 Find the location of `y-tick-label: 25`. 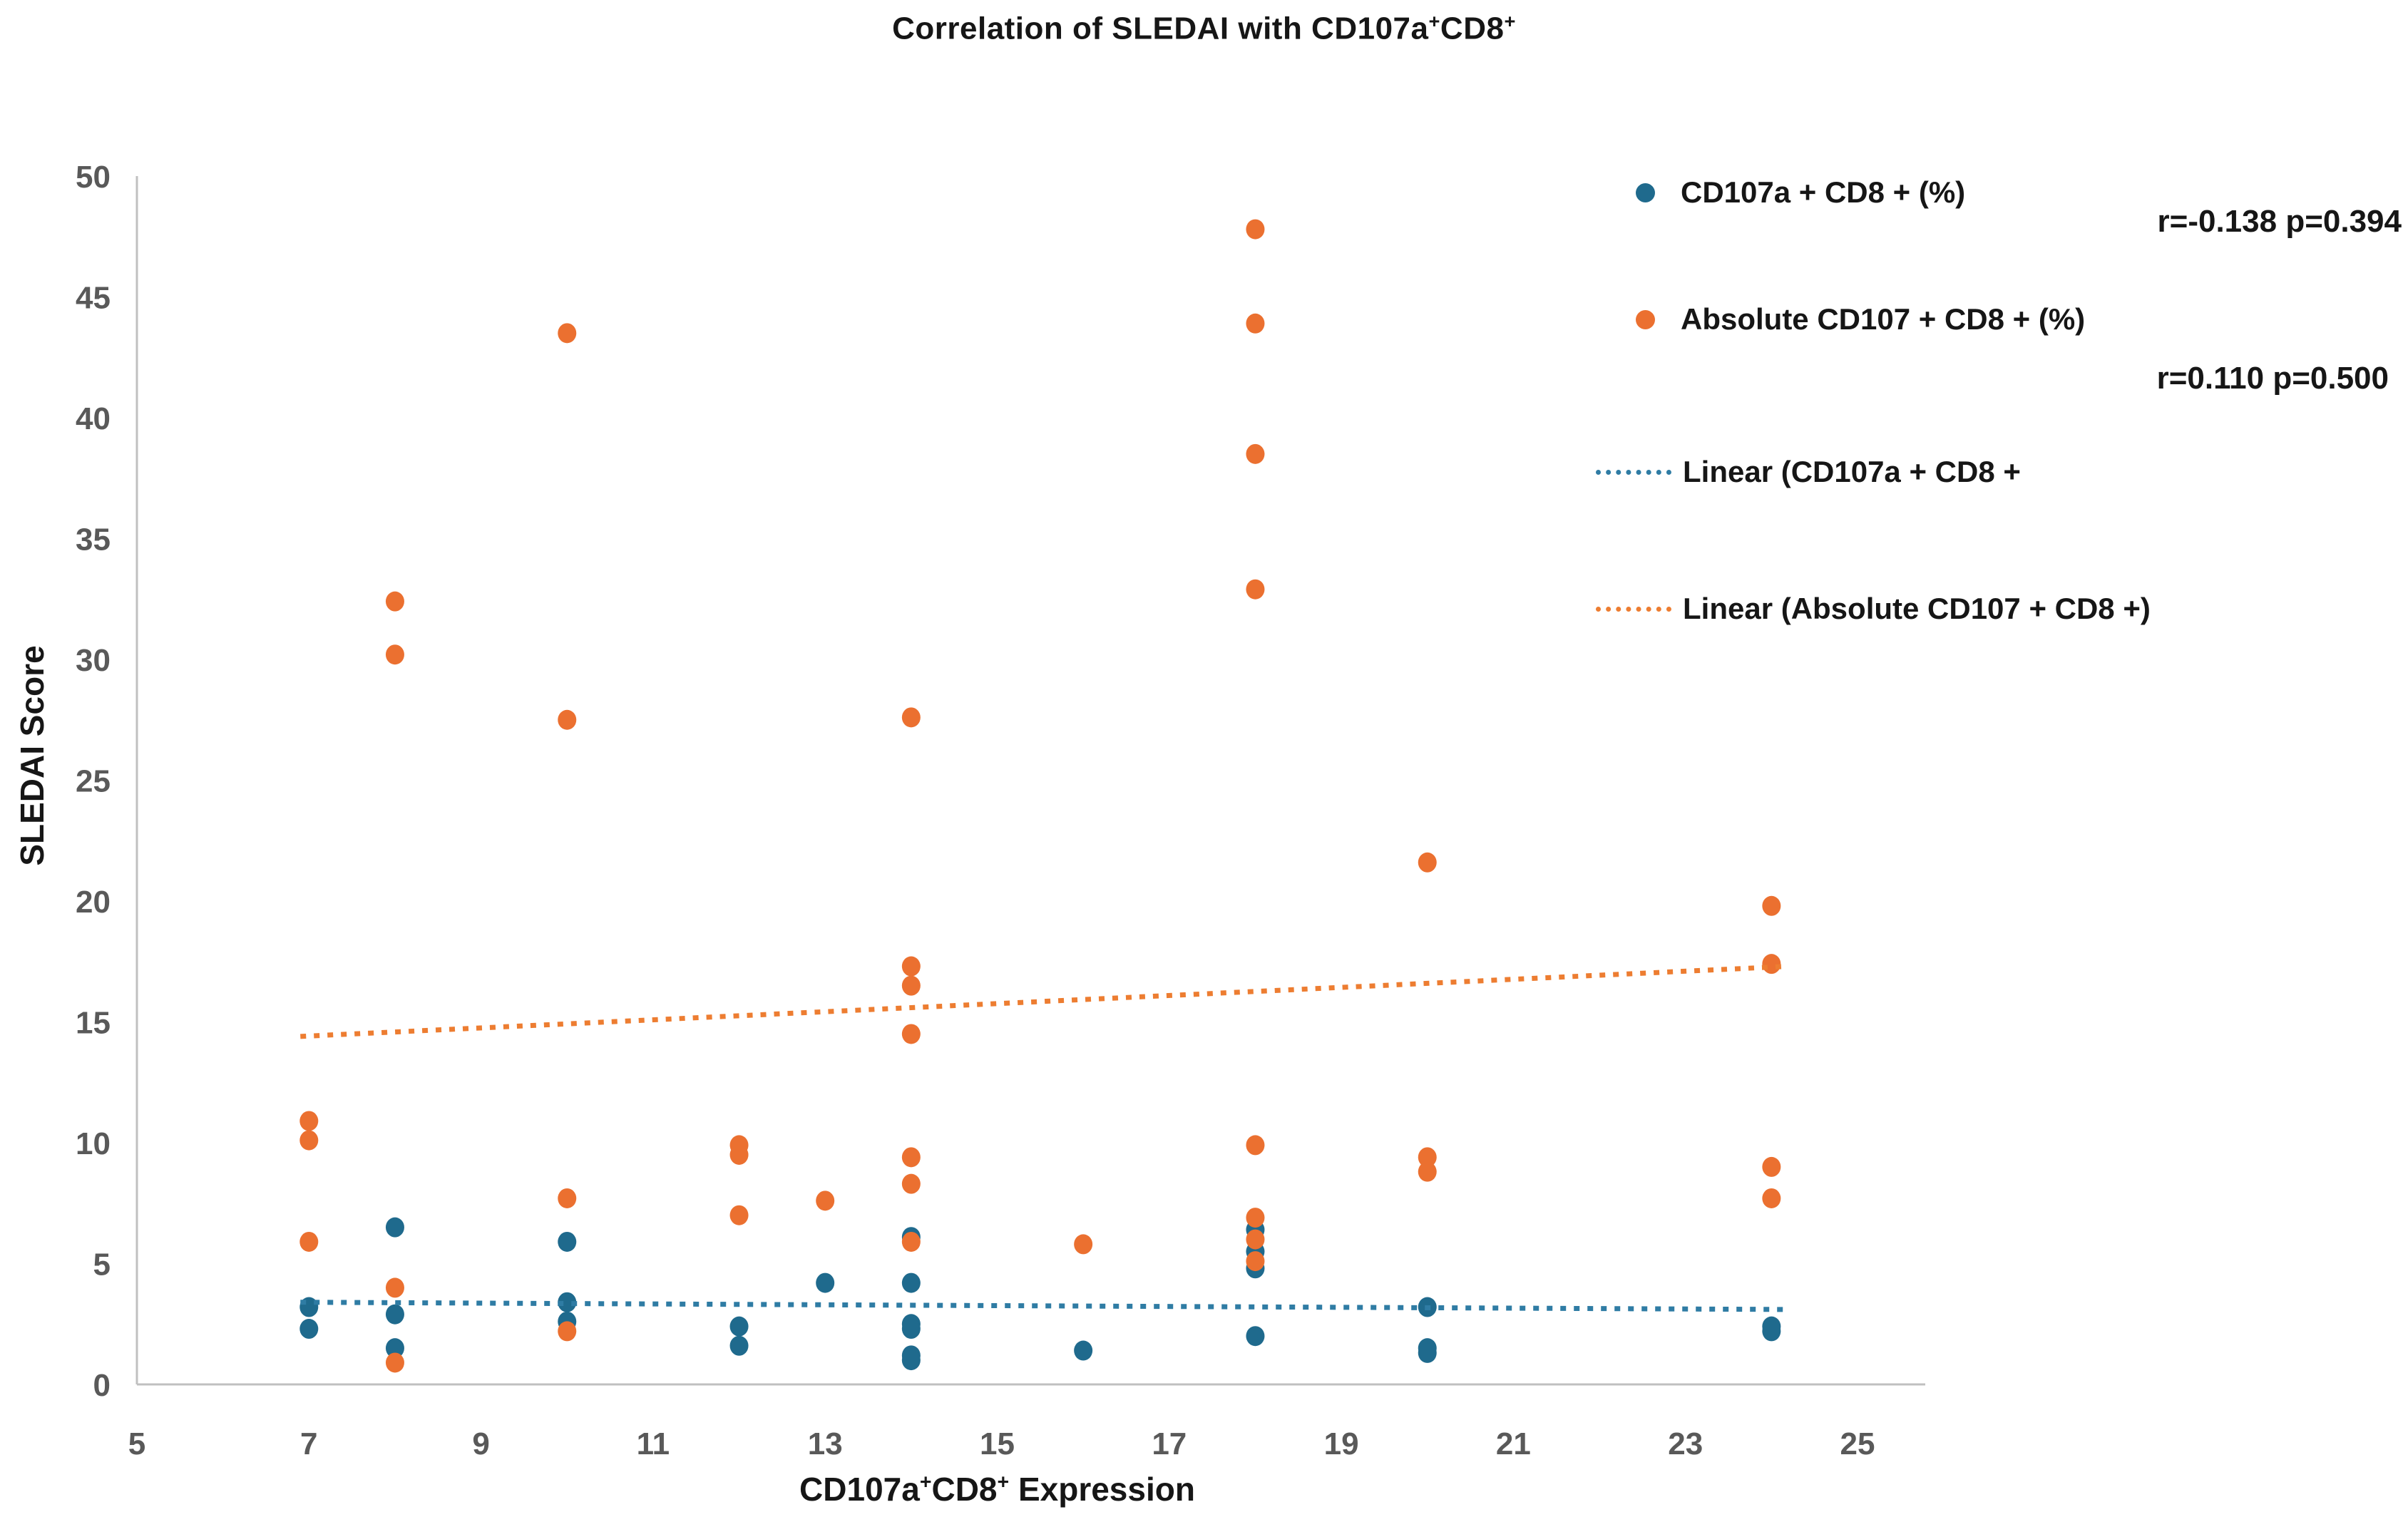

y-tick-label: 25 is located at coordinates (93, 781).